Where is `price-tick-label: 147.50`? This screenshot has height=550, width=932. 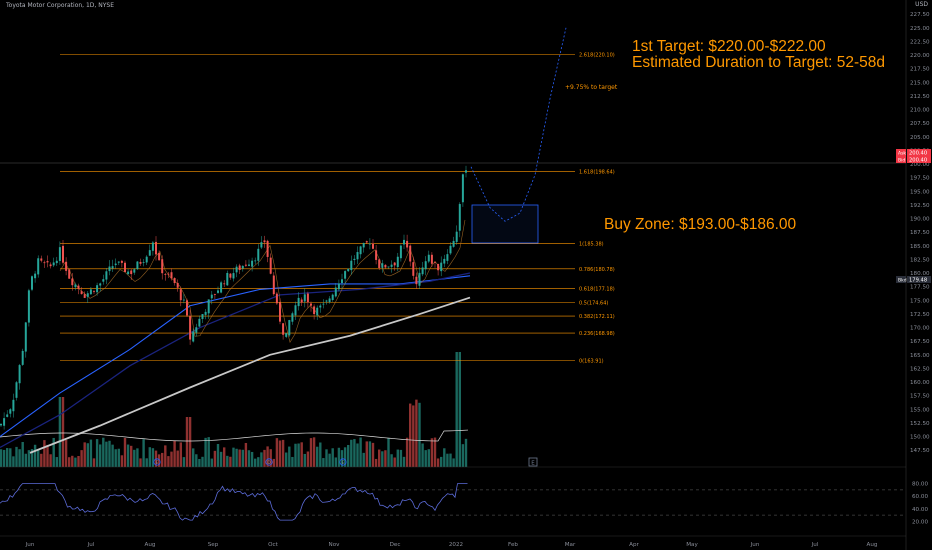 price-tick-label: 147.50 is located at coordinates (920, 451).